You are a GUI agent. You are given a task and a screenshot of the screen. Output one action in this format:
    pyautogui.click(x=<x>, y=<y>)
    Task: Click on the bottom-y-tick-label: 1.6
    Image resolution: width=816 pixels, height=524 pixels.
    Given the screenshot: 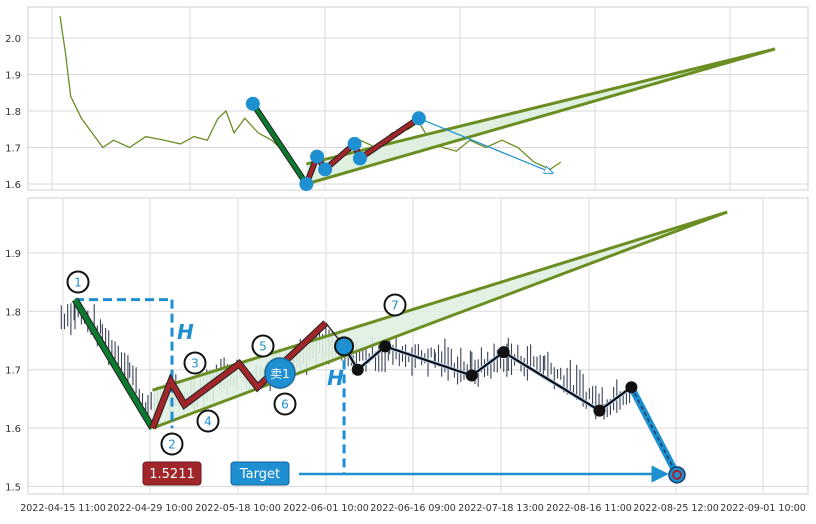 What is the action you would take?
    pyautogui.click(x=13, y=429)
    